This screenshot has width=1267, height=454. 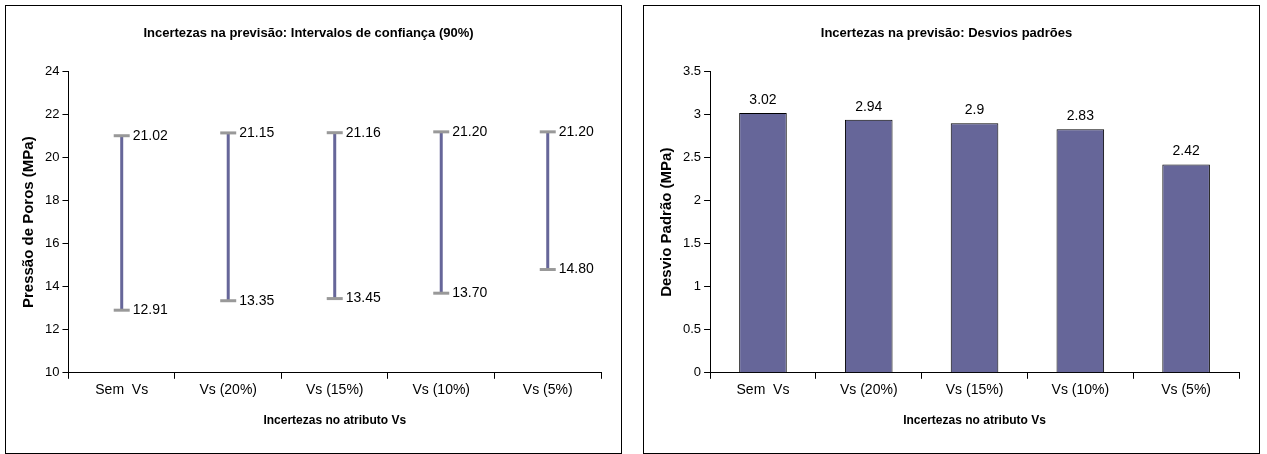 I want to click on y-axis-title: Pressão de Poros (MPa), so click(x=28, y=222).